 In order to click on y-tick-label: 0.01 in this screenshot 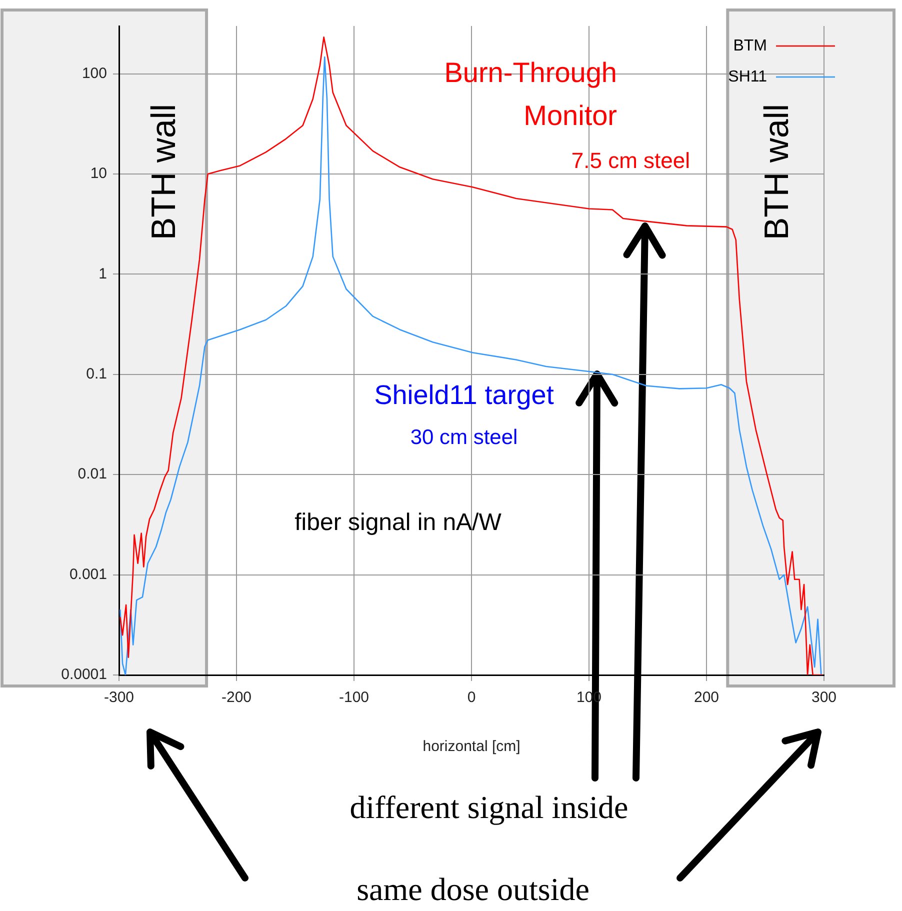, I will do `click(92, 474)`.